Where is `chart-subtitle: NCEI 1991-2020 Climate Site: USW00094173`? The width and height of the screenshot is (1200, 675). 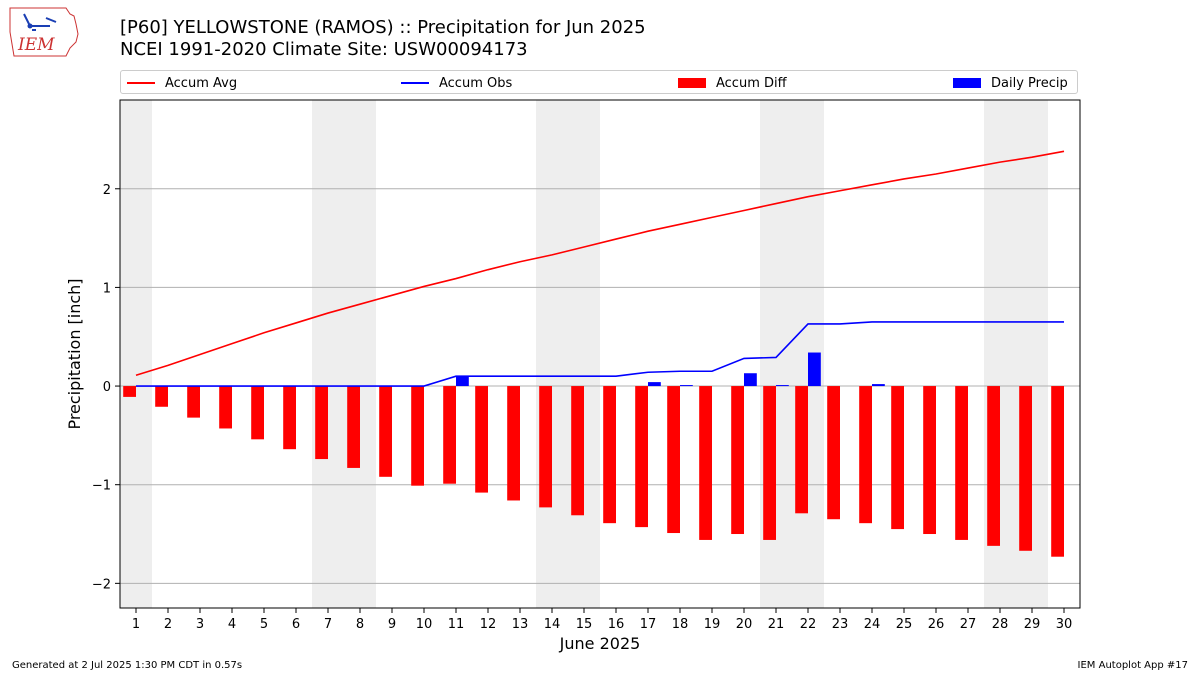 chart-subtitle: NCEI 1991-2020 Climate Site: USW00094173 is located at coordinates (324, 49).